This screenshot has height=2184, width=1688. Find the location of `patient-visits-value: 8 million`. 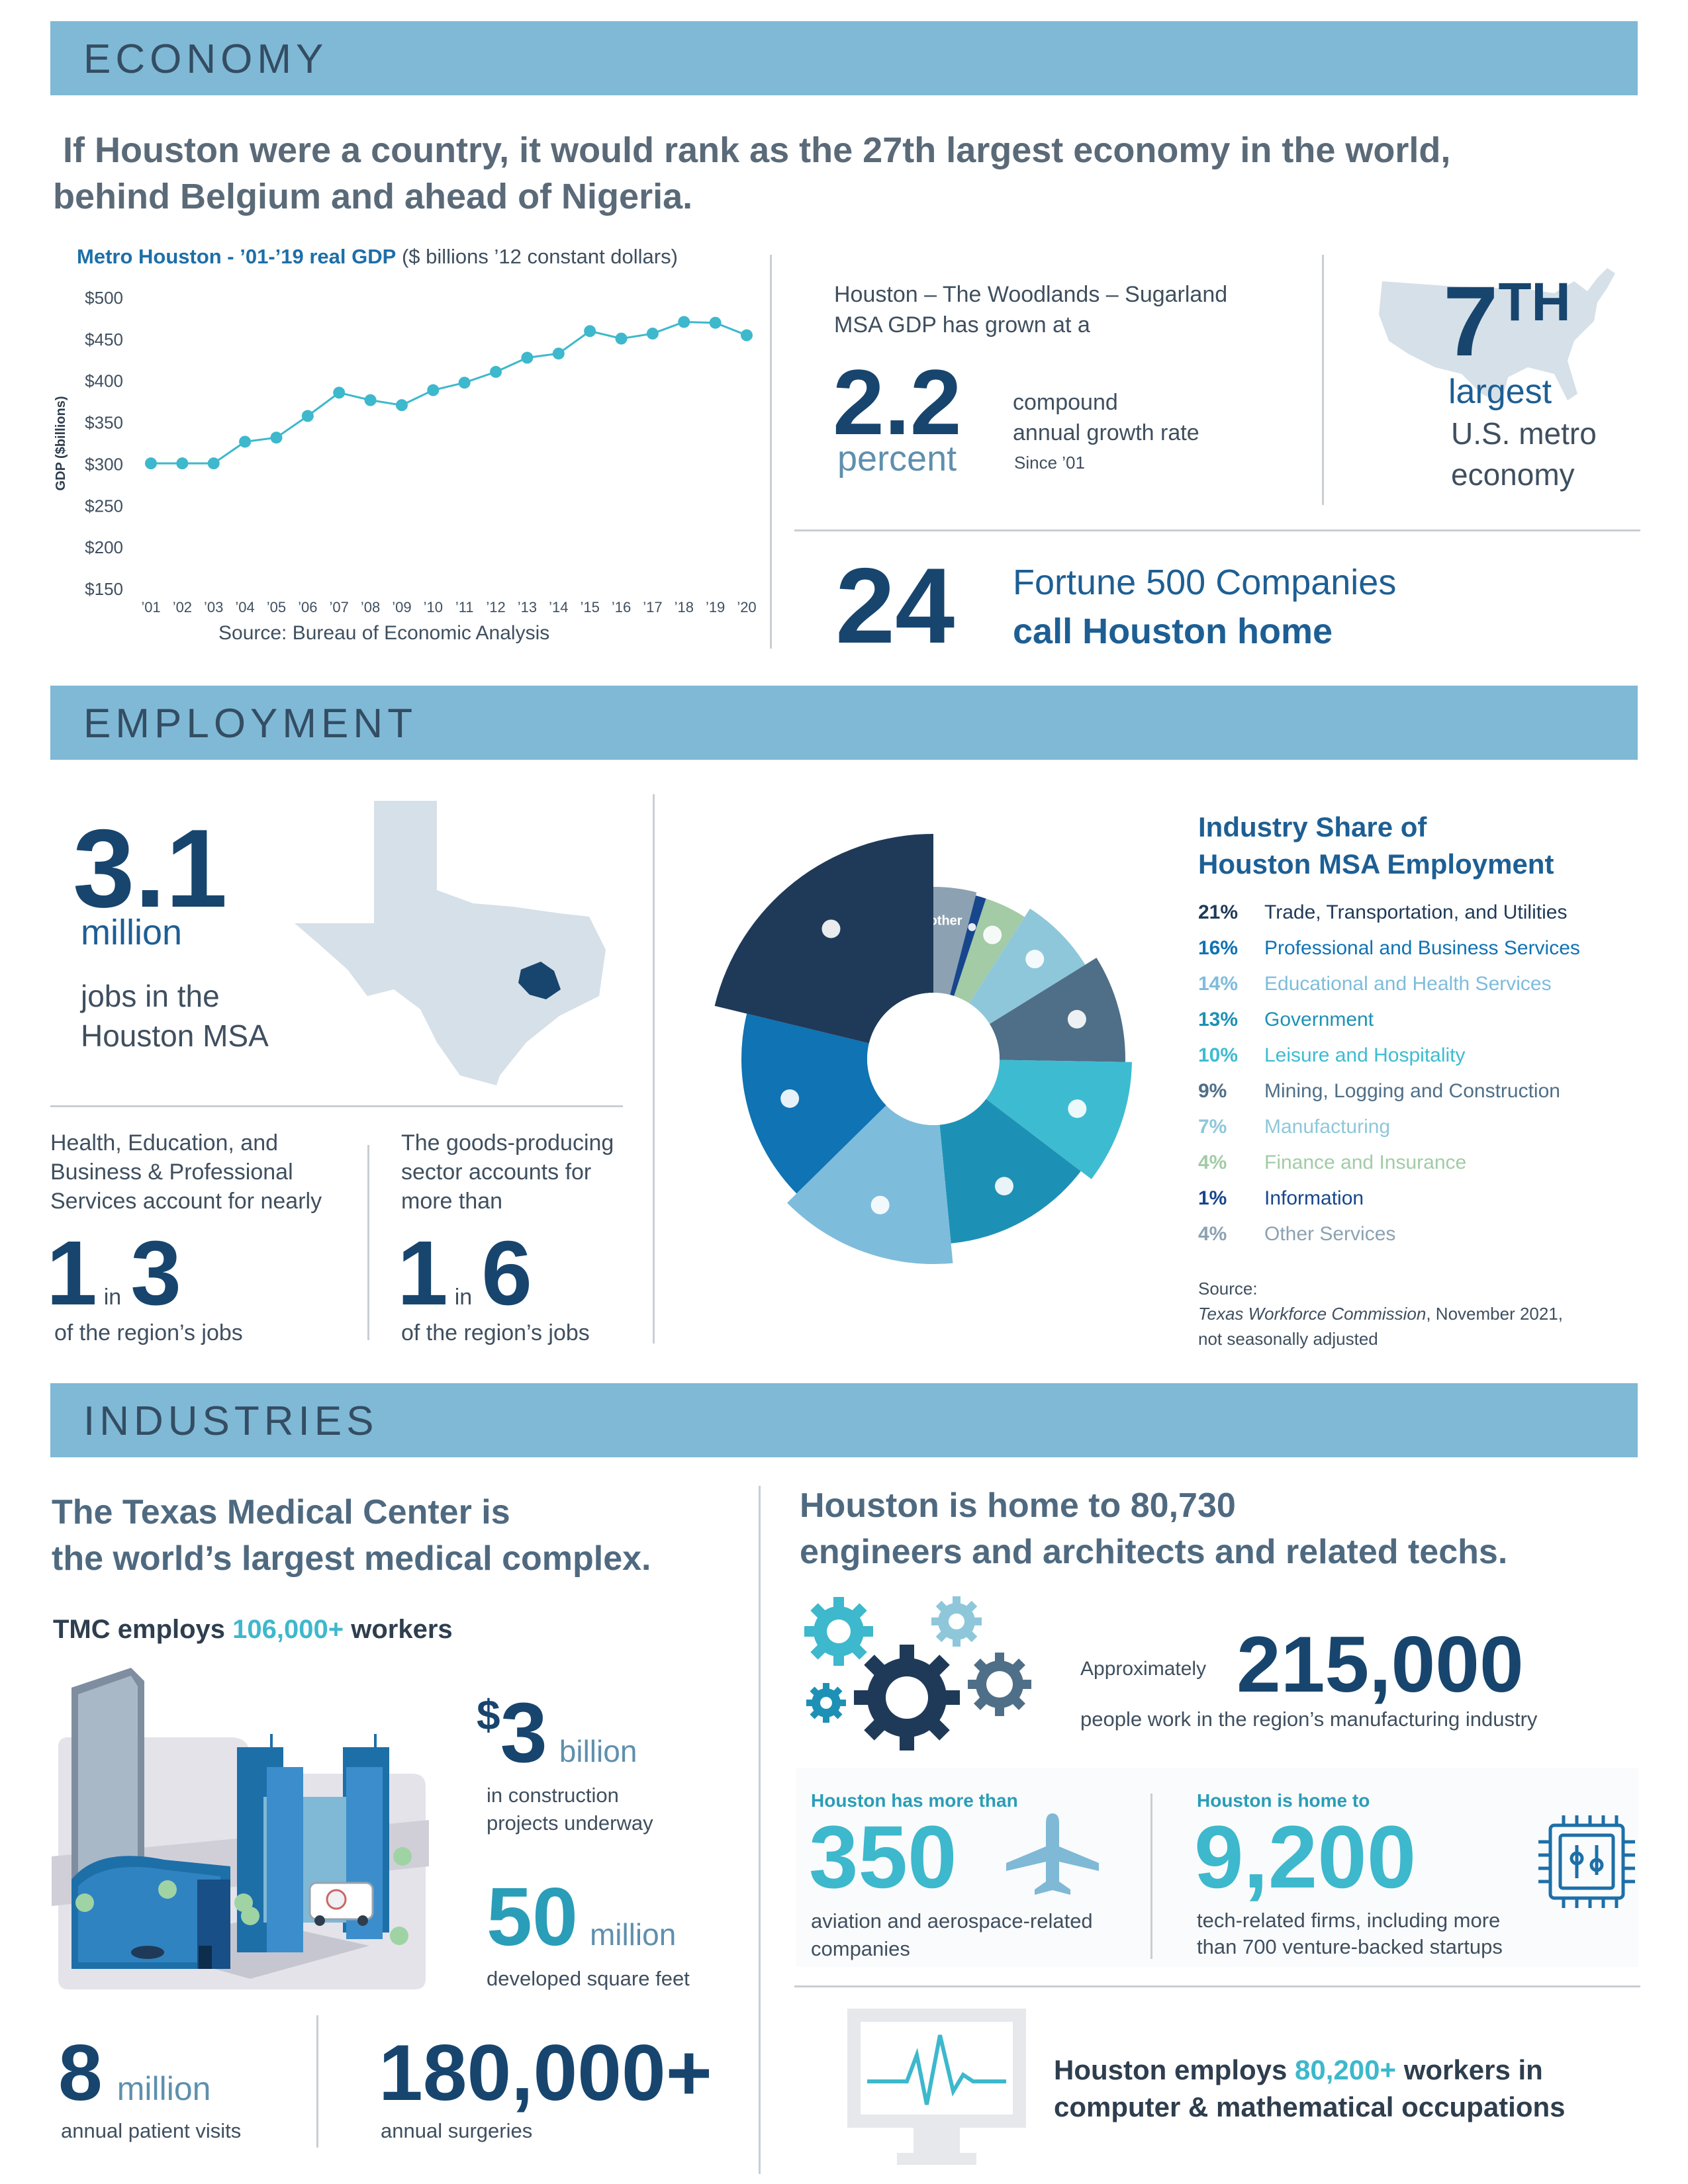

patient-visits-value: 8 million is located at coordinates (134, 2073).